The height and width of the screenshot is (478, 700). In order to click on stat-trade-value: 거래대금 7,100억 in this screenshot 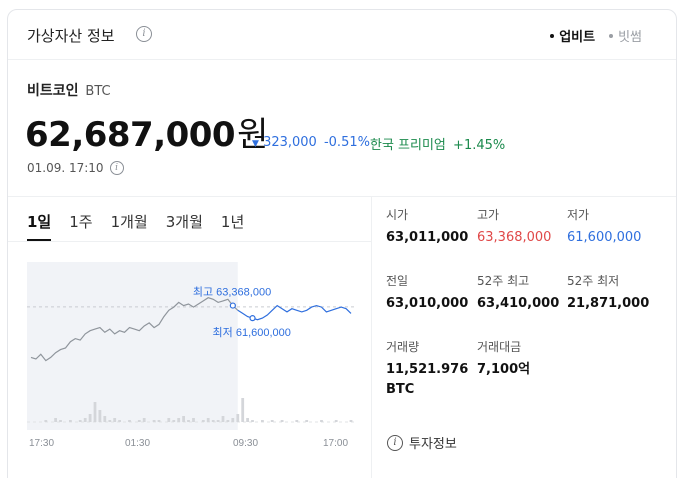, I will do `click(504, 358)`.